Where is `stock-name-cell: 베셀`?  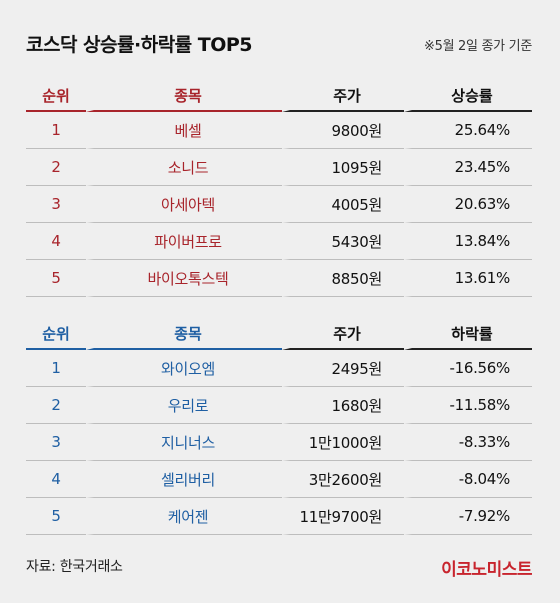
stock-name-cell: 베셀 is located at coordinates (184, 130).